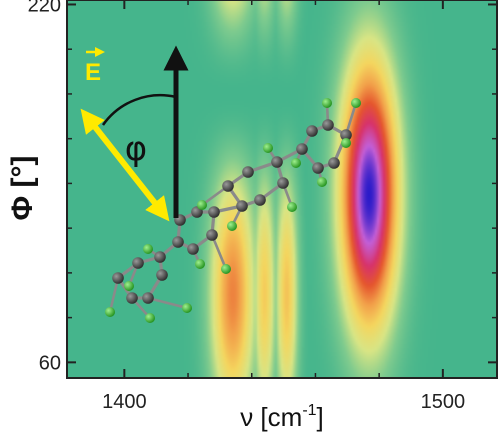 The image size is (500, 440). Describe the element at coordinates (443, 402) in the screenshot. I see `x-tick-label: 1500` at that location.